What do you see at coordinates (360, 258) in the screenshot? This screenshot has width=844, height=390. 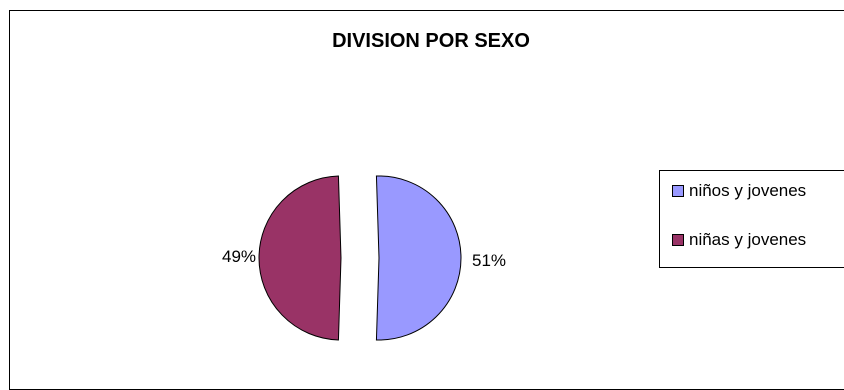 I see `pie-chart` at bounding box center [360, 258].